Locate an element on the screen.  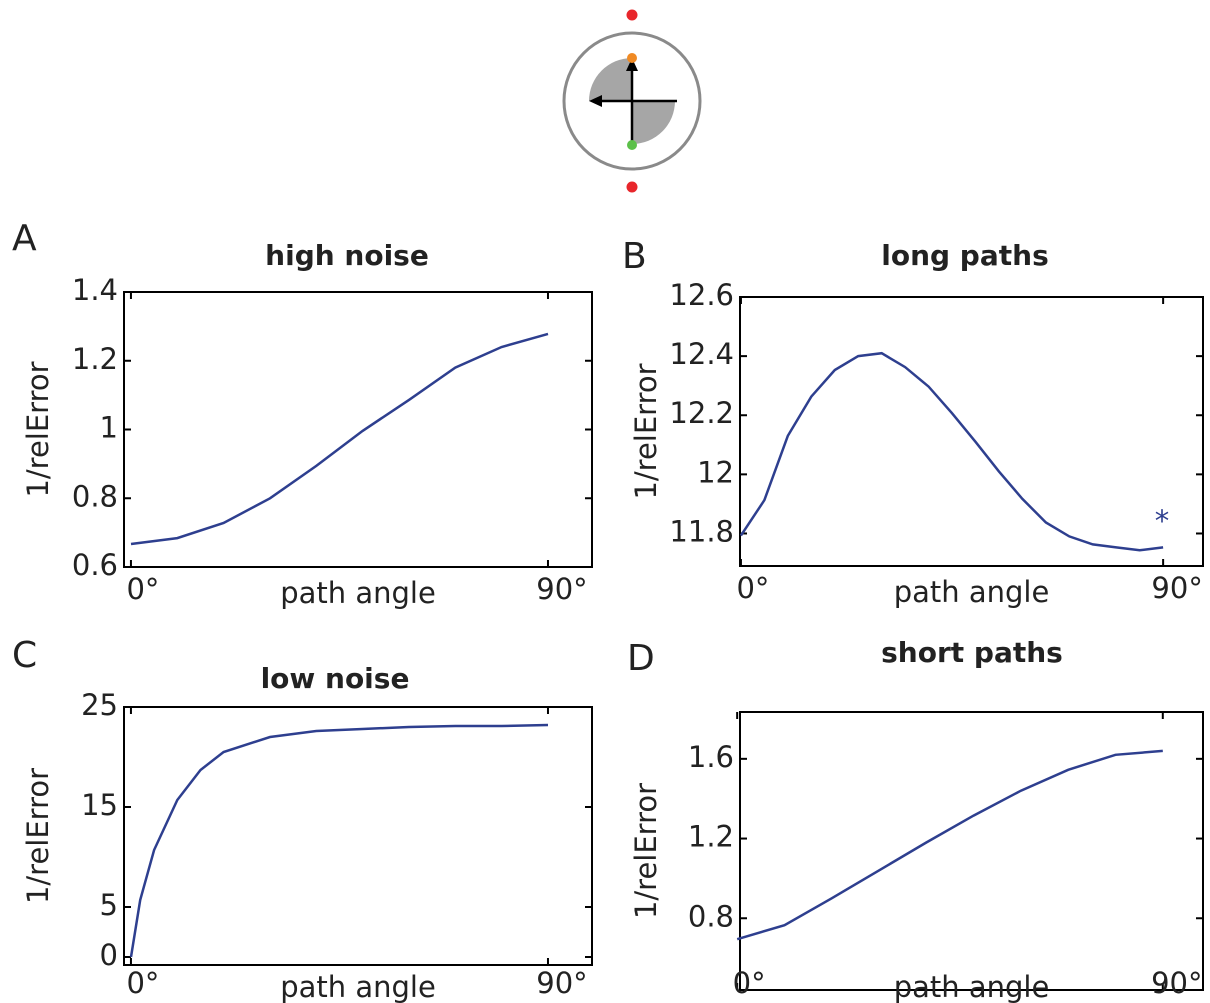
y-tick-label: 5 is located at coordinates (109, 905).